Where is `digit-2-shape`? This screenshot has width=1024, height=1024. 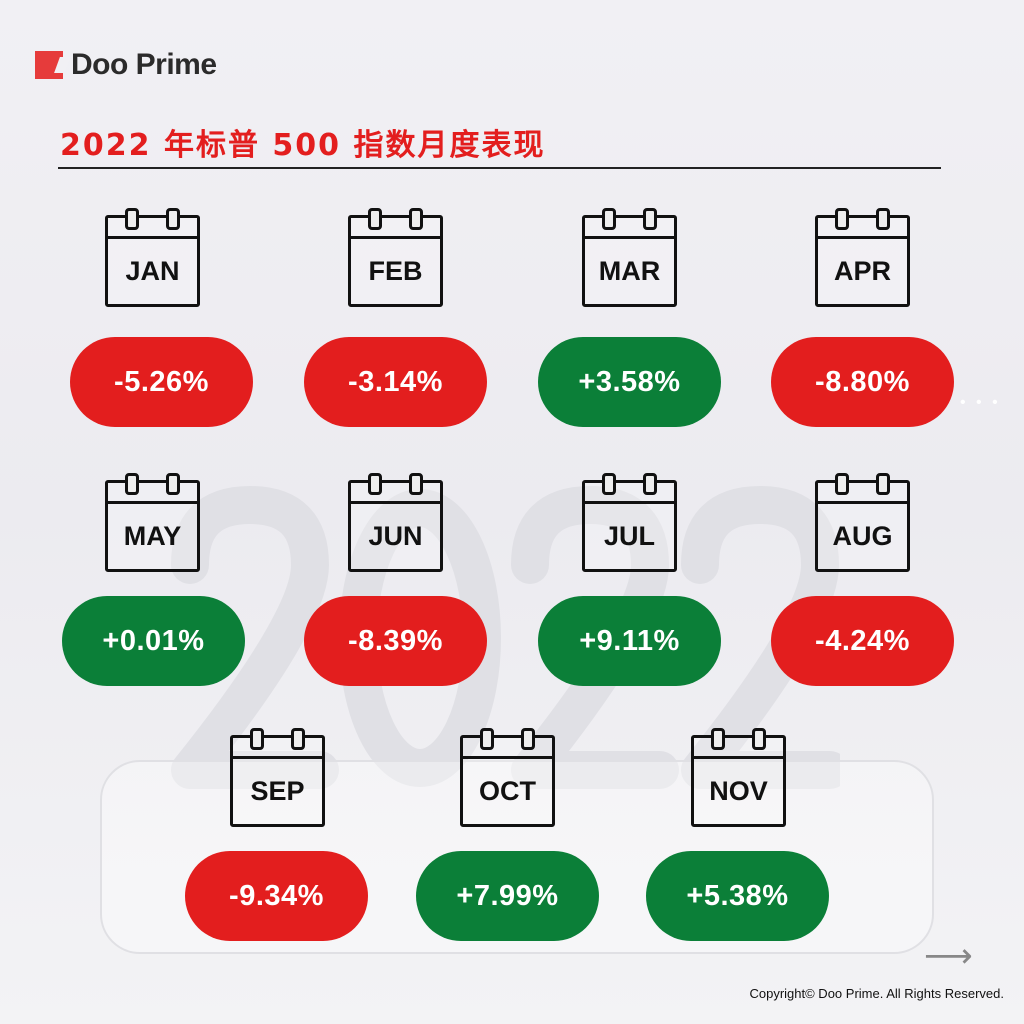
digit-2-shape is located at coordinates (255, 637).